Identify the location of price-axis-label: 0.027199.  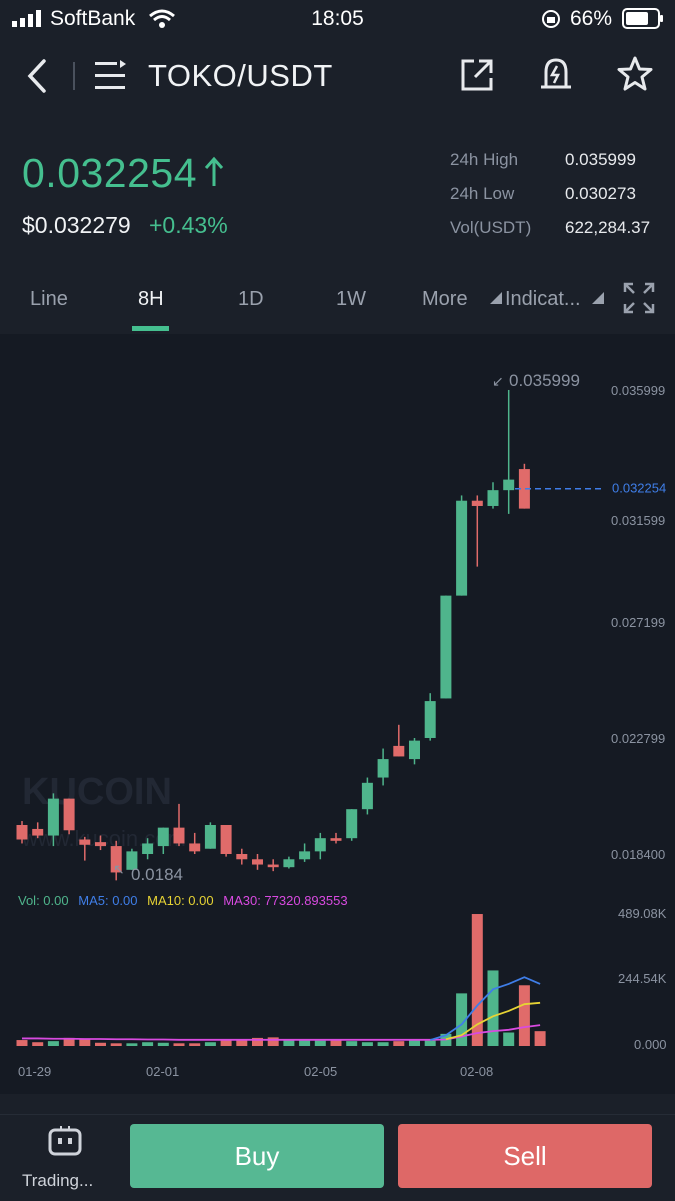
(638, 622).